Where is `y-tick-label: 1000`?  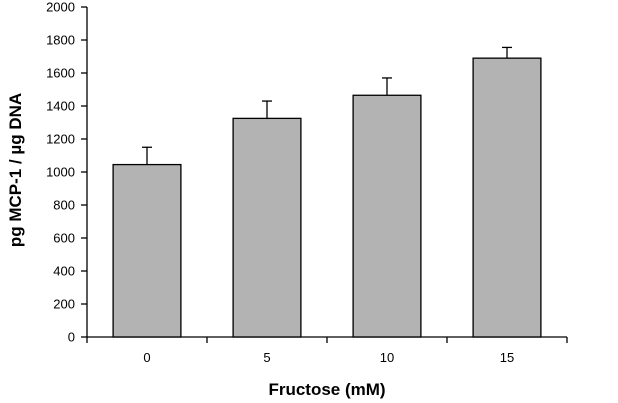 y-tick-label: 1000 is located at coordinates (60, 172).